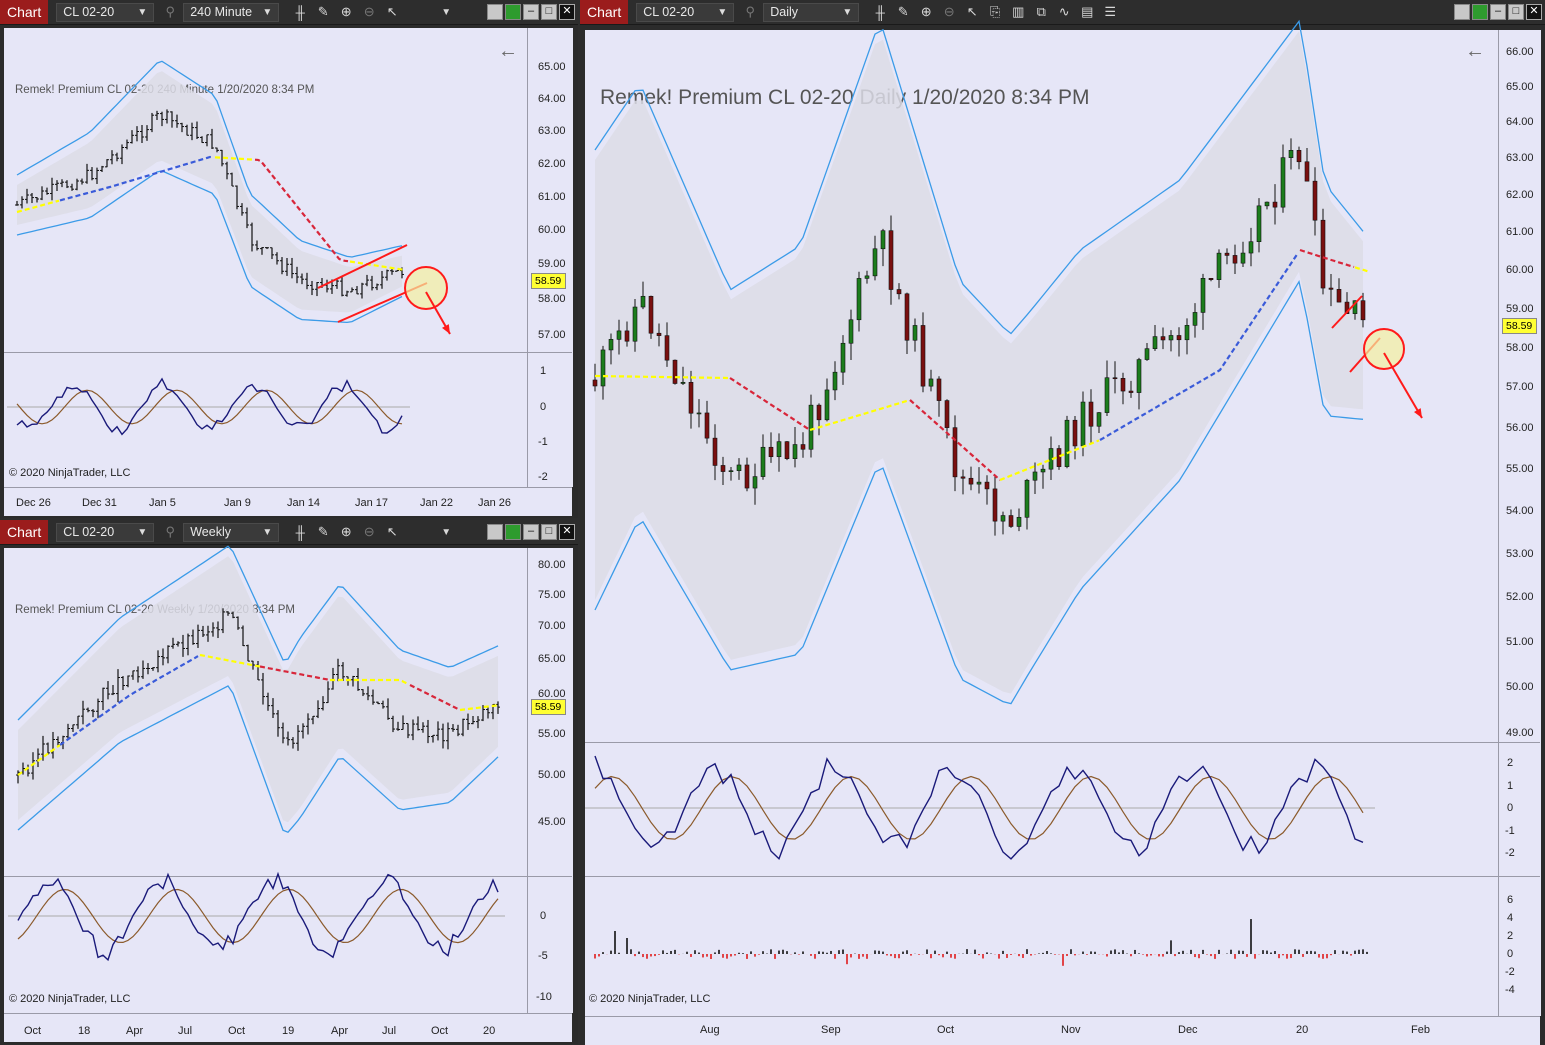 The height and width of the screenshot is (1045, 1545). What do you see at coordinates (1087, 11) in the screenshot?
I see `properties-icon: ▤` at bounding box center [1087, 11].